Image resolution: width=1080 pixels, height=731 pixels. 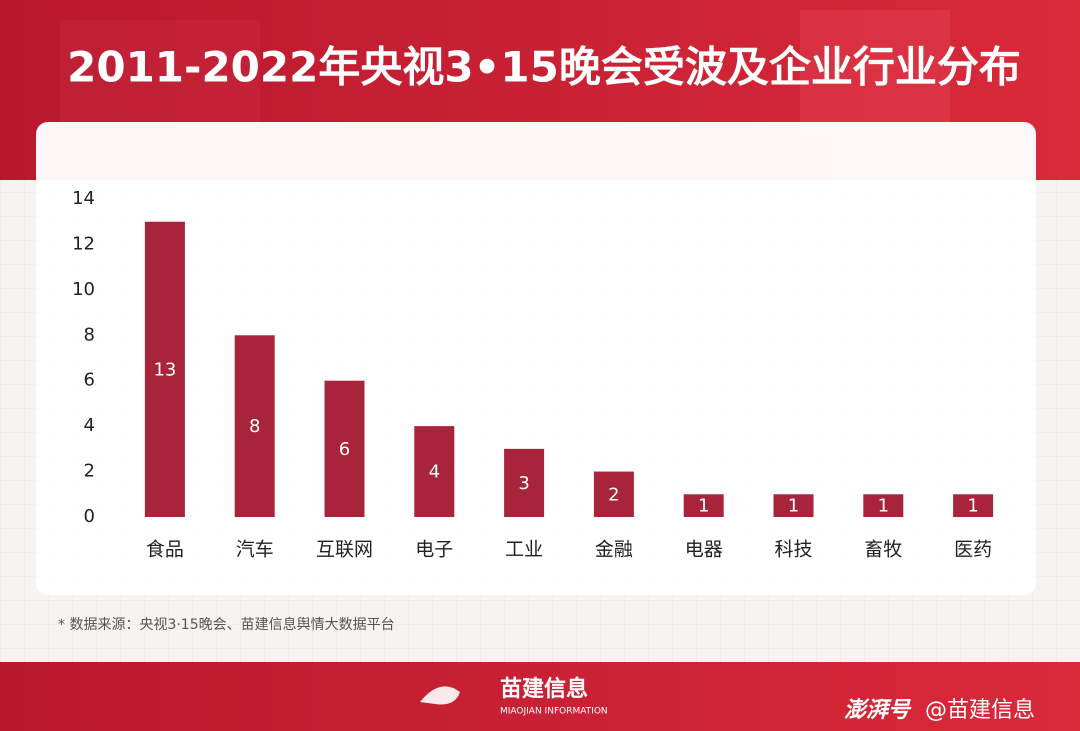 I want to click on y-tick-label: 4, so click(x=89, y=425).